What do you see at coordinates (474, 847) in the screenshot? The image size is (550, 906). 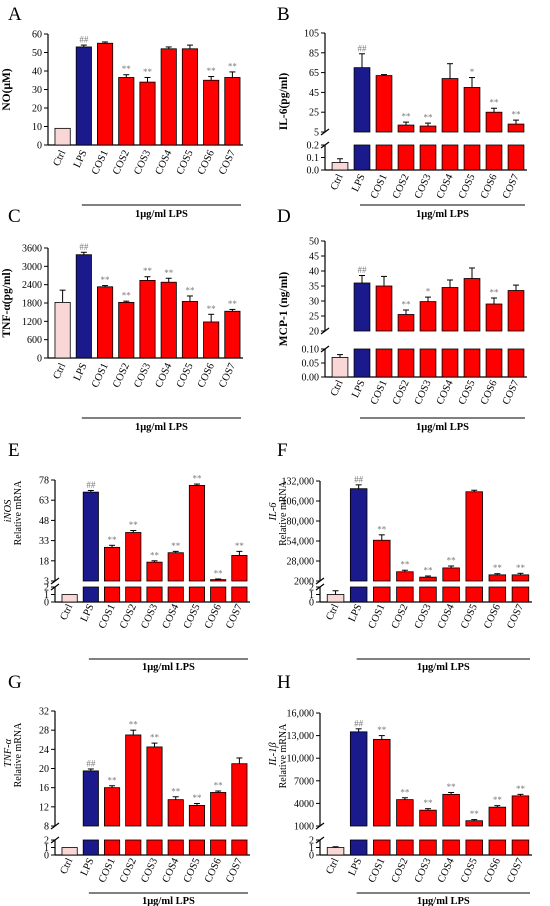 I see `bar-cos5-lower` at bounding box center [474, 847].